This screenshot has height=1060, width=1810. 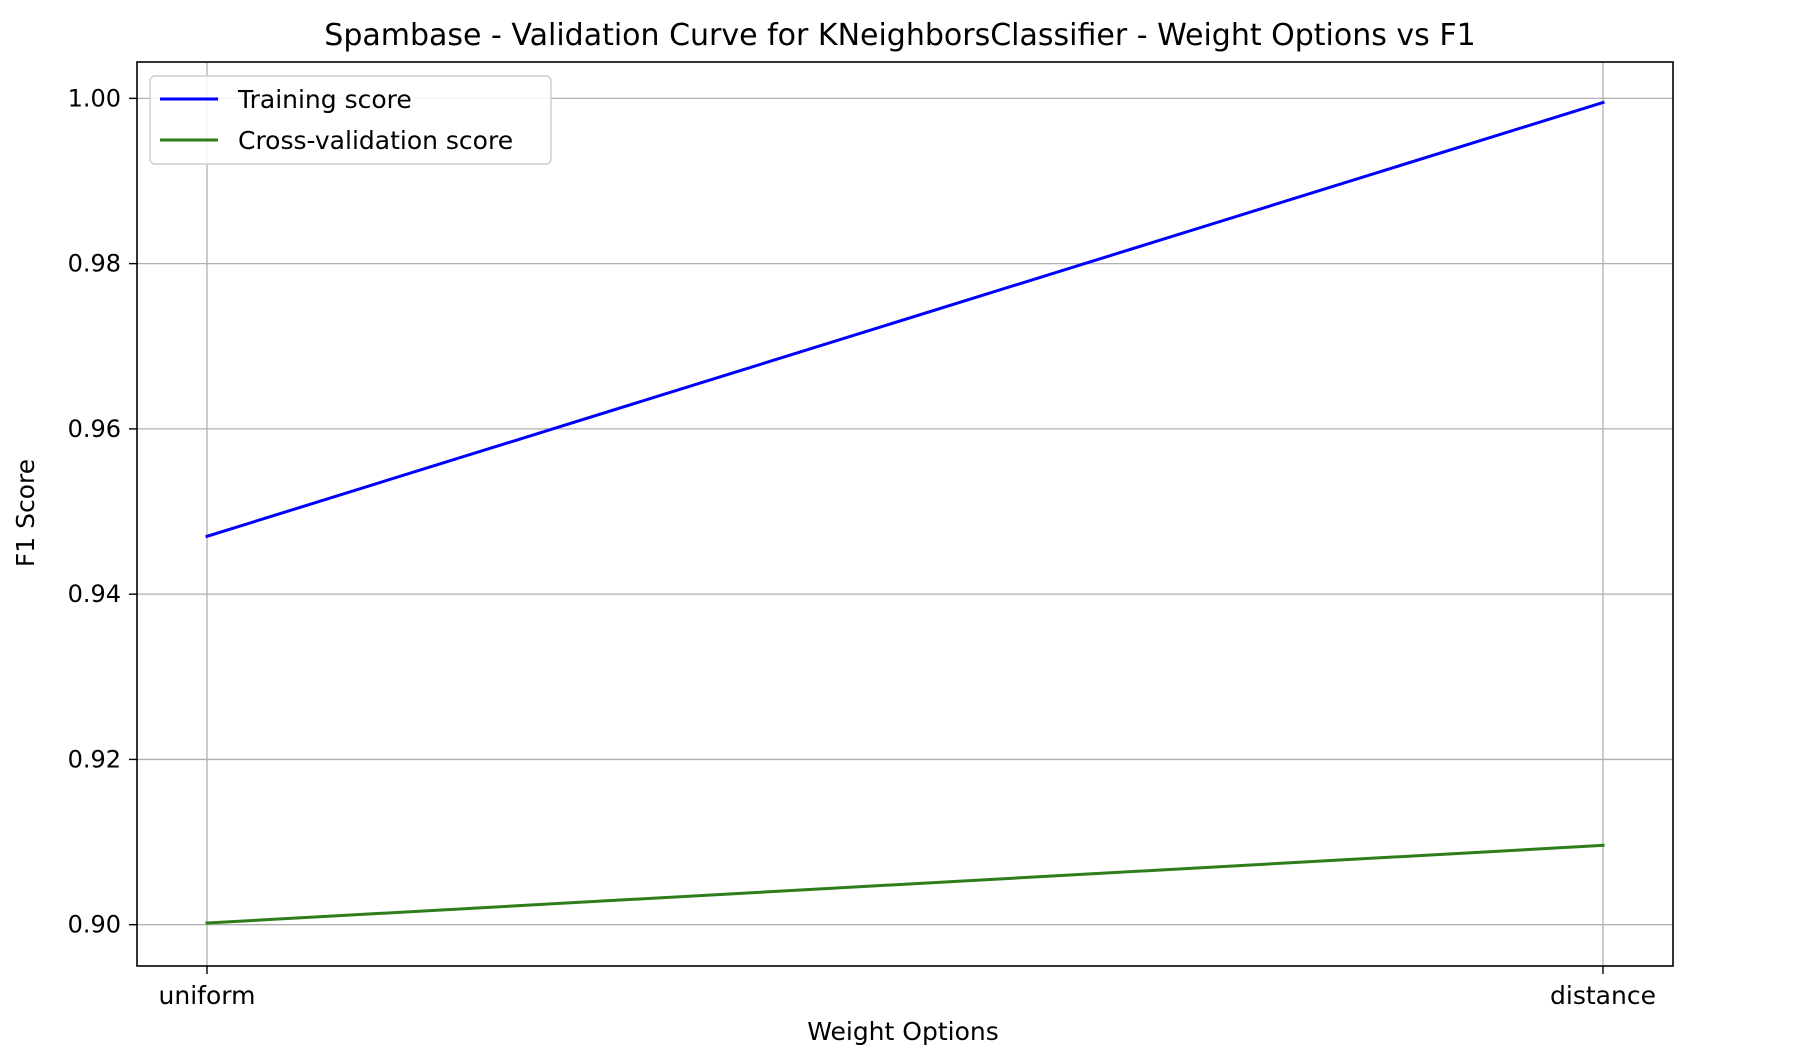 What do you see at coordinates (903, 1031) in the screenshot?
I see `x-axis-label: Weight Options` at bounding box center [903, 1031].